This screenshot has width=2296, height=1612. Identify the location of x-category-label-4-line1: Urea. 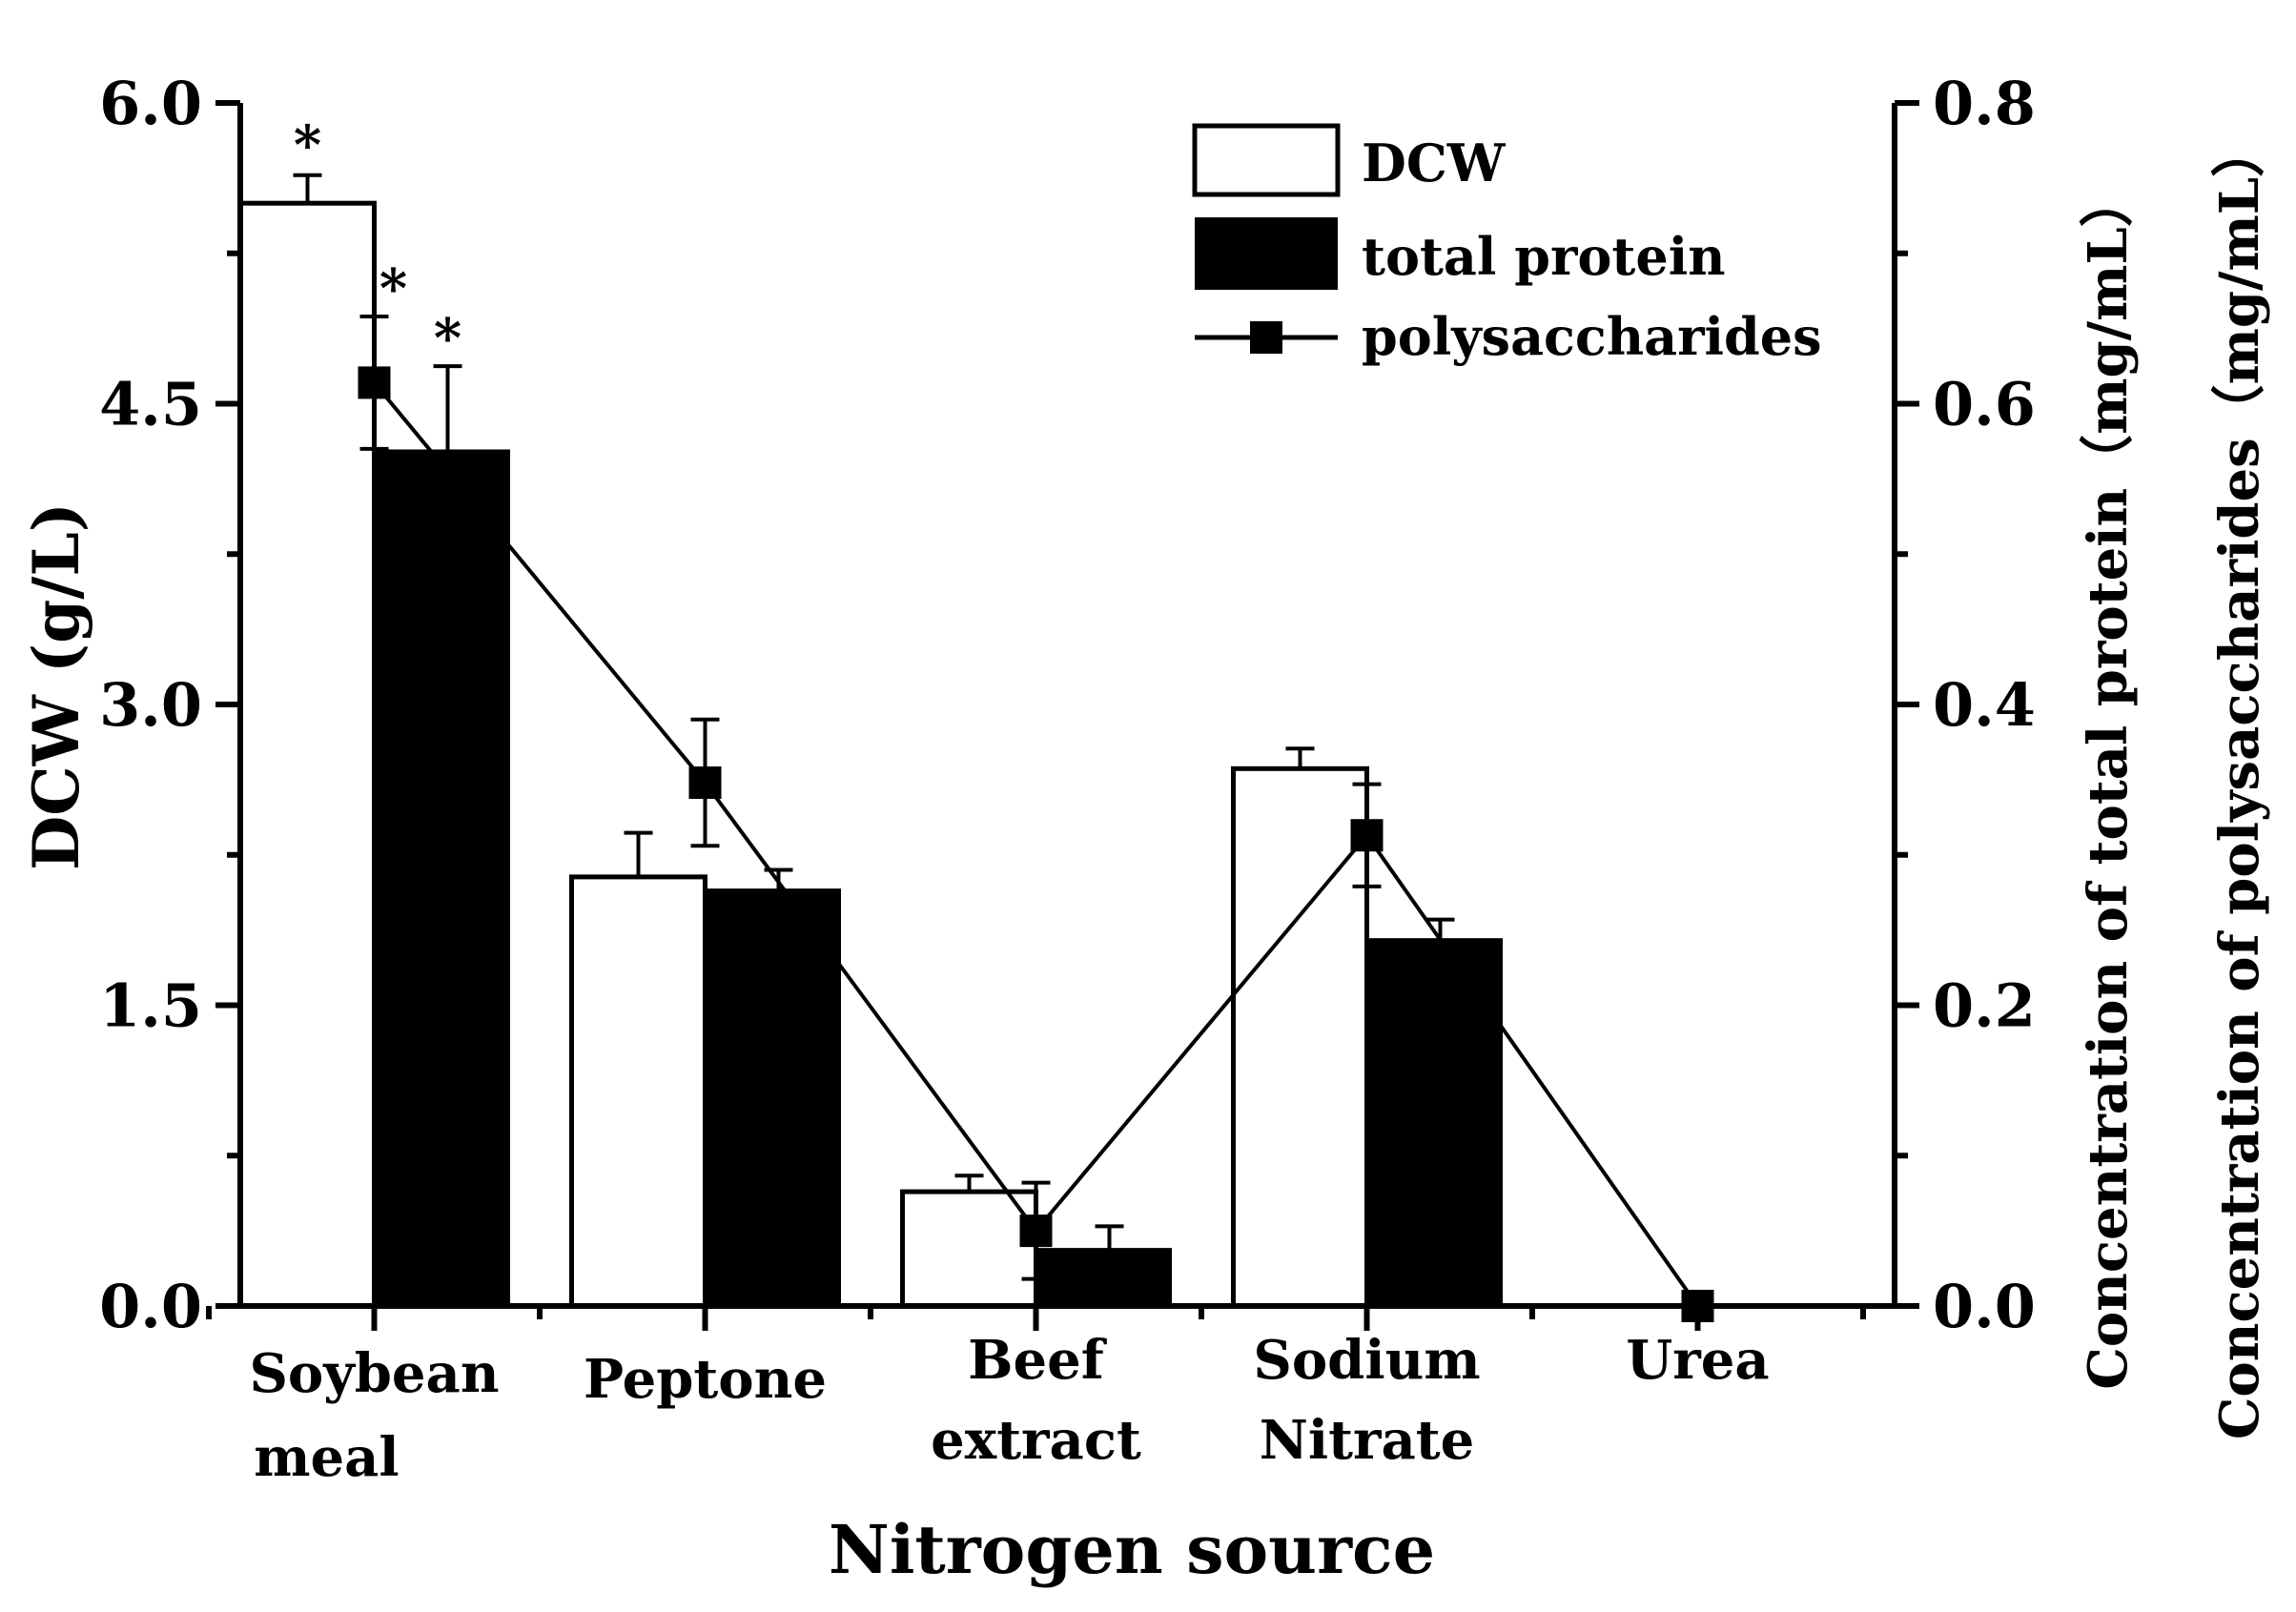
(1698, 1360).